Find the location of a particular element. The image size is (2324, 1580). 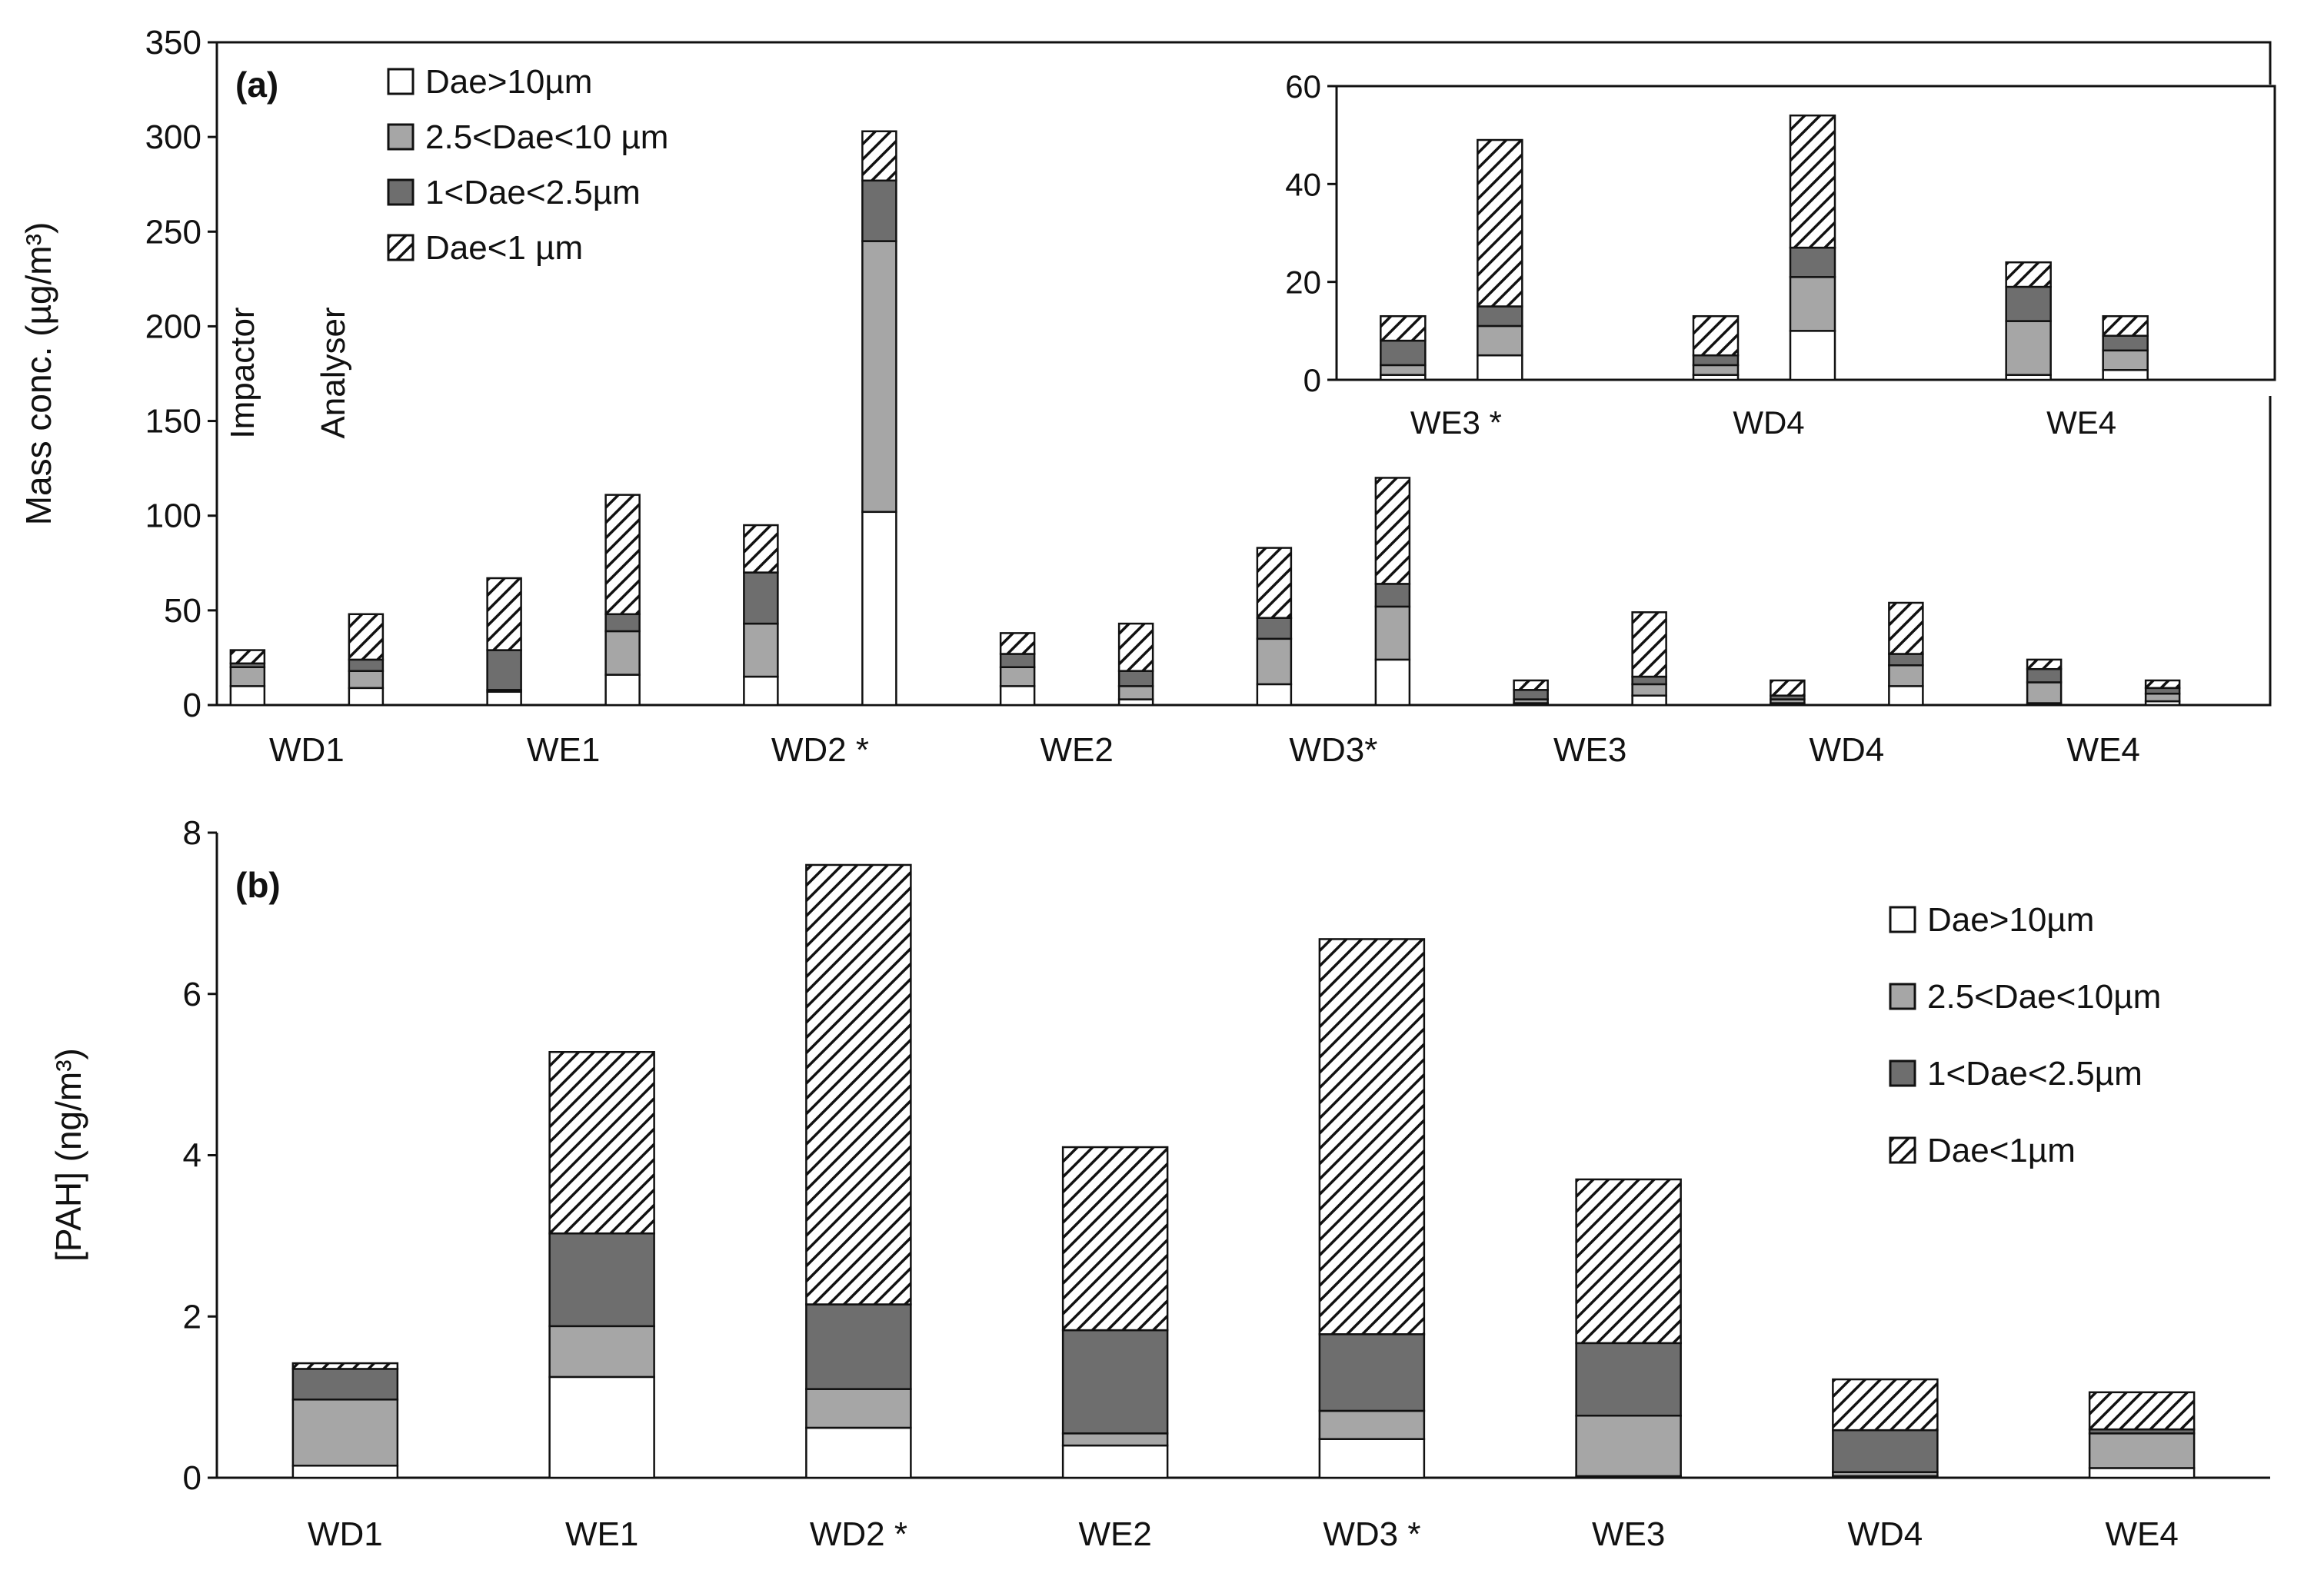

panel-b-WD2-1-2p5-segment is located at coordinates (858, 1346).